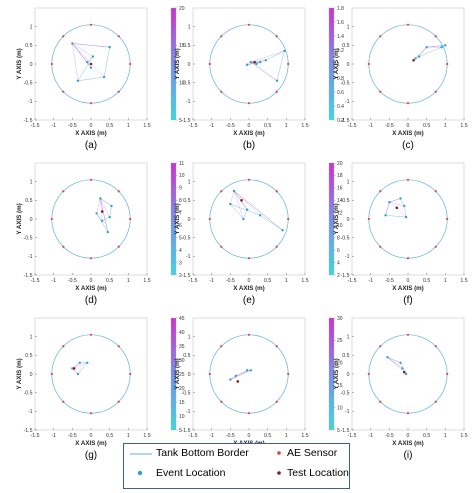 Image resolution: width=474 pixels, height=493 pixels. I want to click on x-tick-label: 0.5, so click(267, 126).